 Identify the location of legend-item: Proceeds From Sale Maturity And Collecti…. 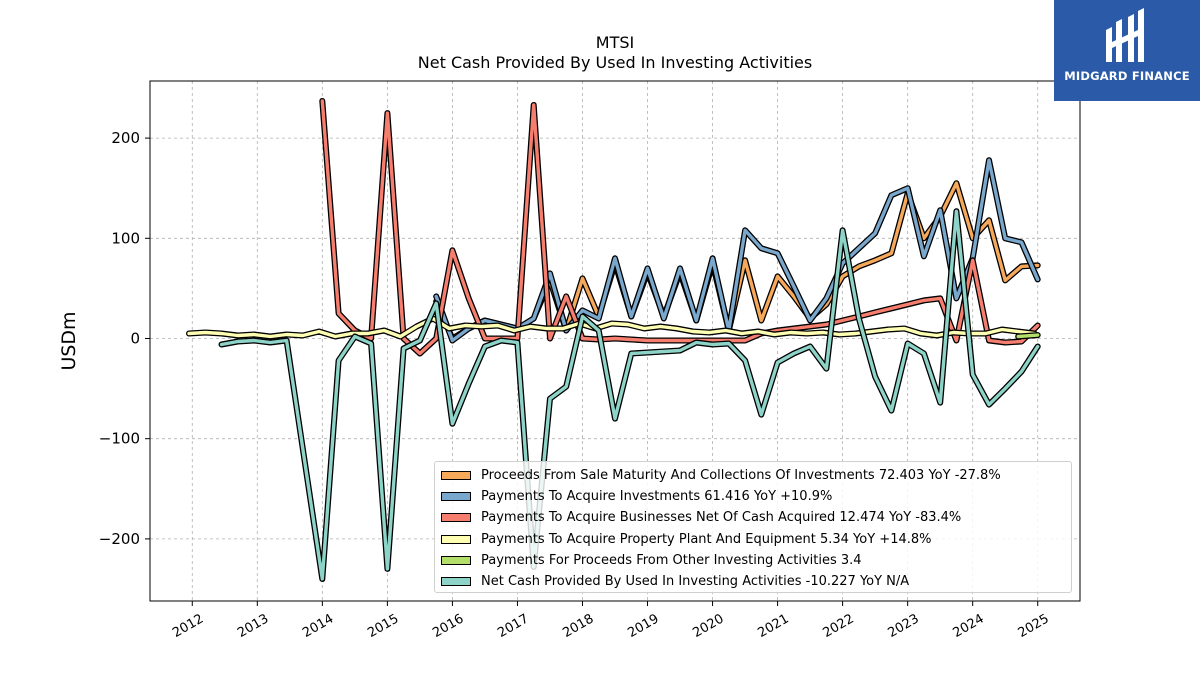
(756, 475).